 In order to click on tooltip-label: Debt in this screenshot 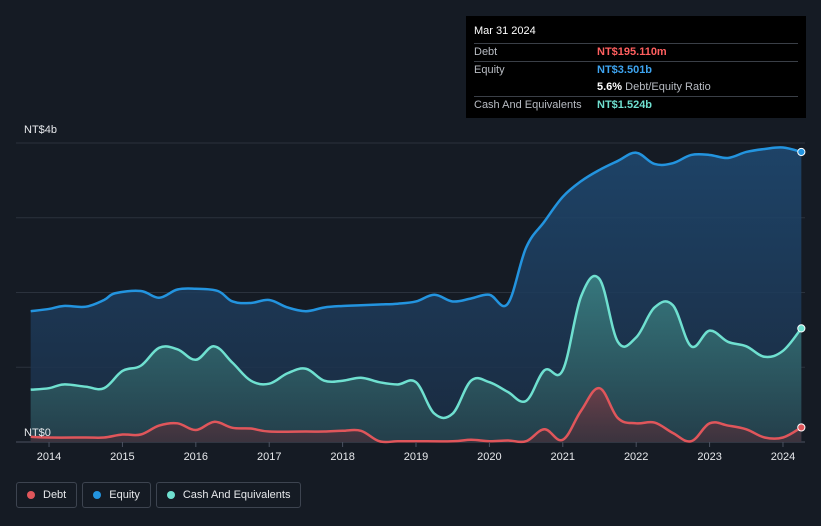, I will do `click(486, 52)`.